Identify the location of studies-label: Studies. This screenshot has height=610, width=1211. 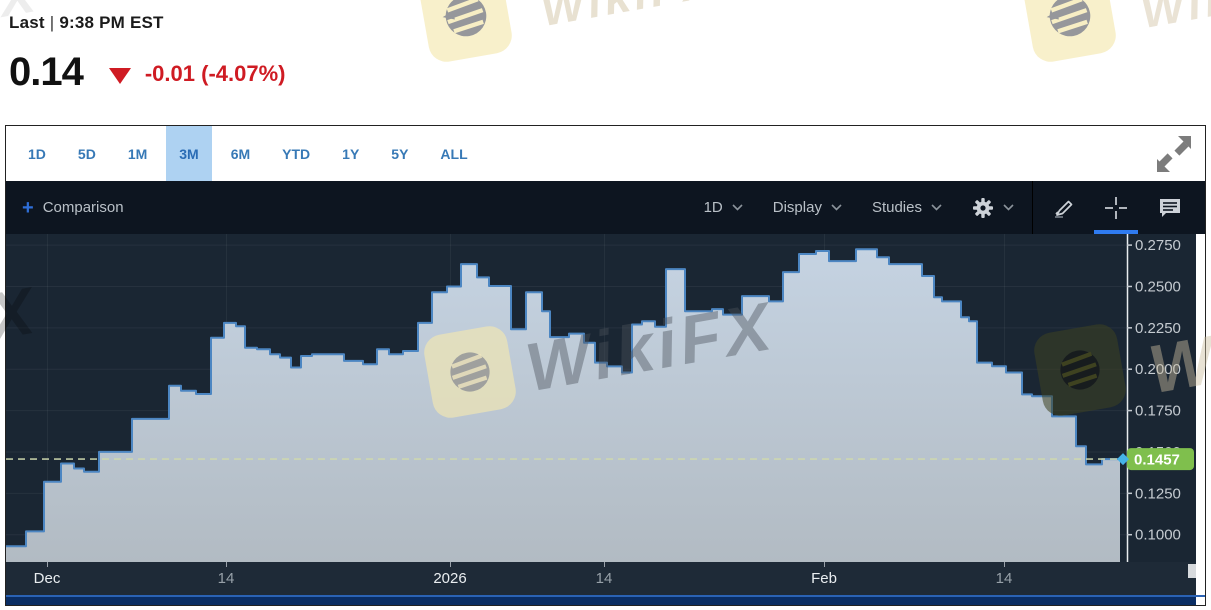
(896, 207).